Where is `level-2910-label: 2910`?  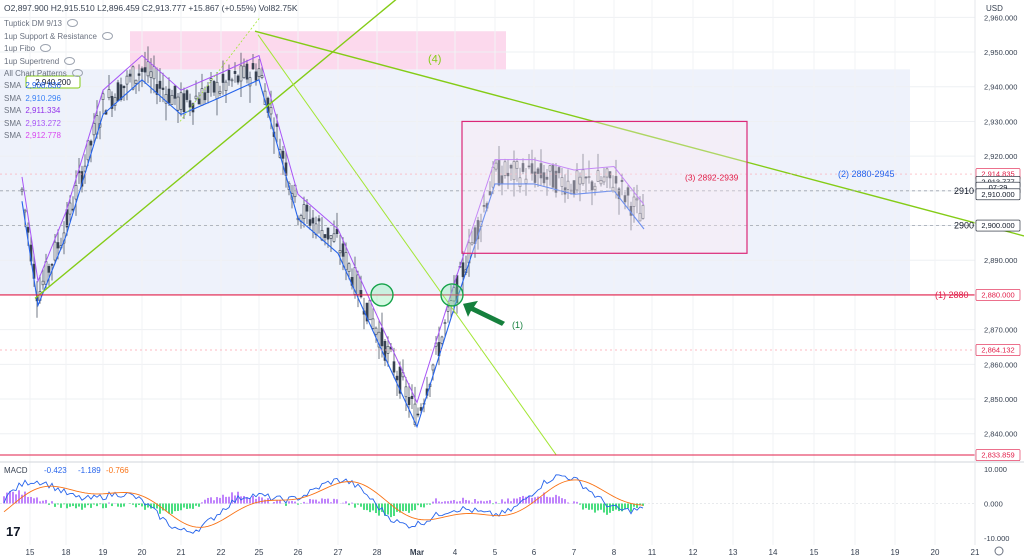
level-2910-label: 2910 is located at coordinates (964, 191).